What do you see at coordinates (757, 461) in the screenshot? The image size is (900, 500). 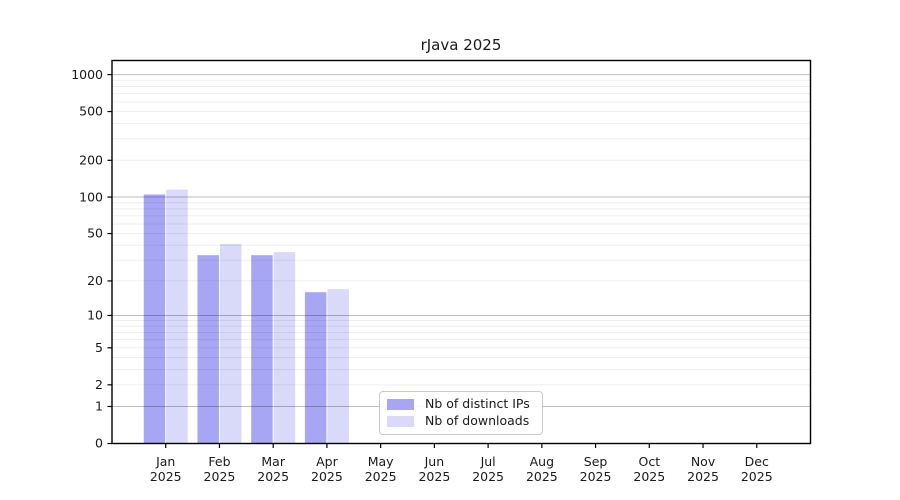 I see `x-tick-label-month-dec: Dec` at bounding box center [757, 461].